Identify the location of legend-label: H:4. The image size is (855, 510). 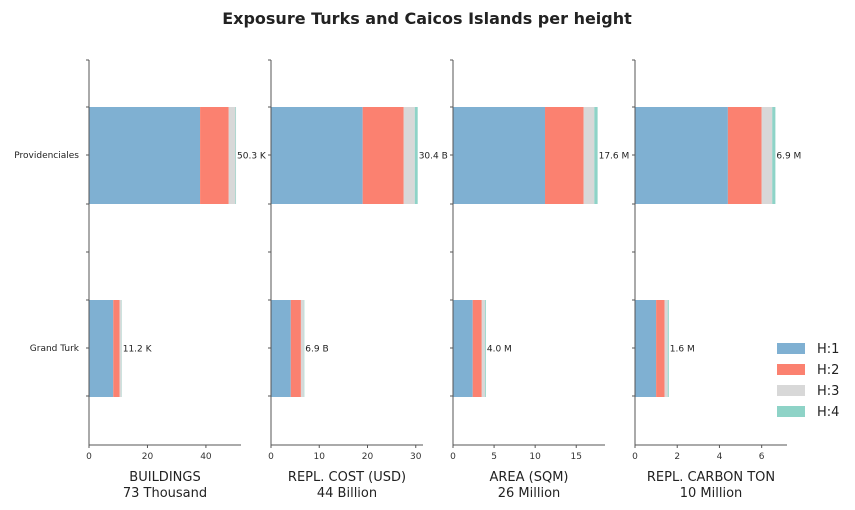
(828, 412).